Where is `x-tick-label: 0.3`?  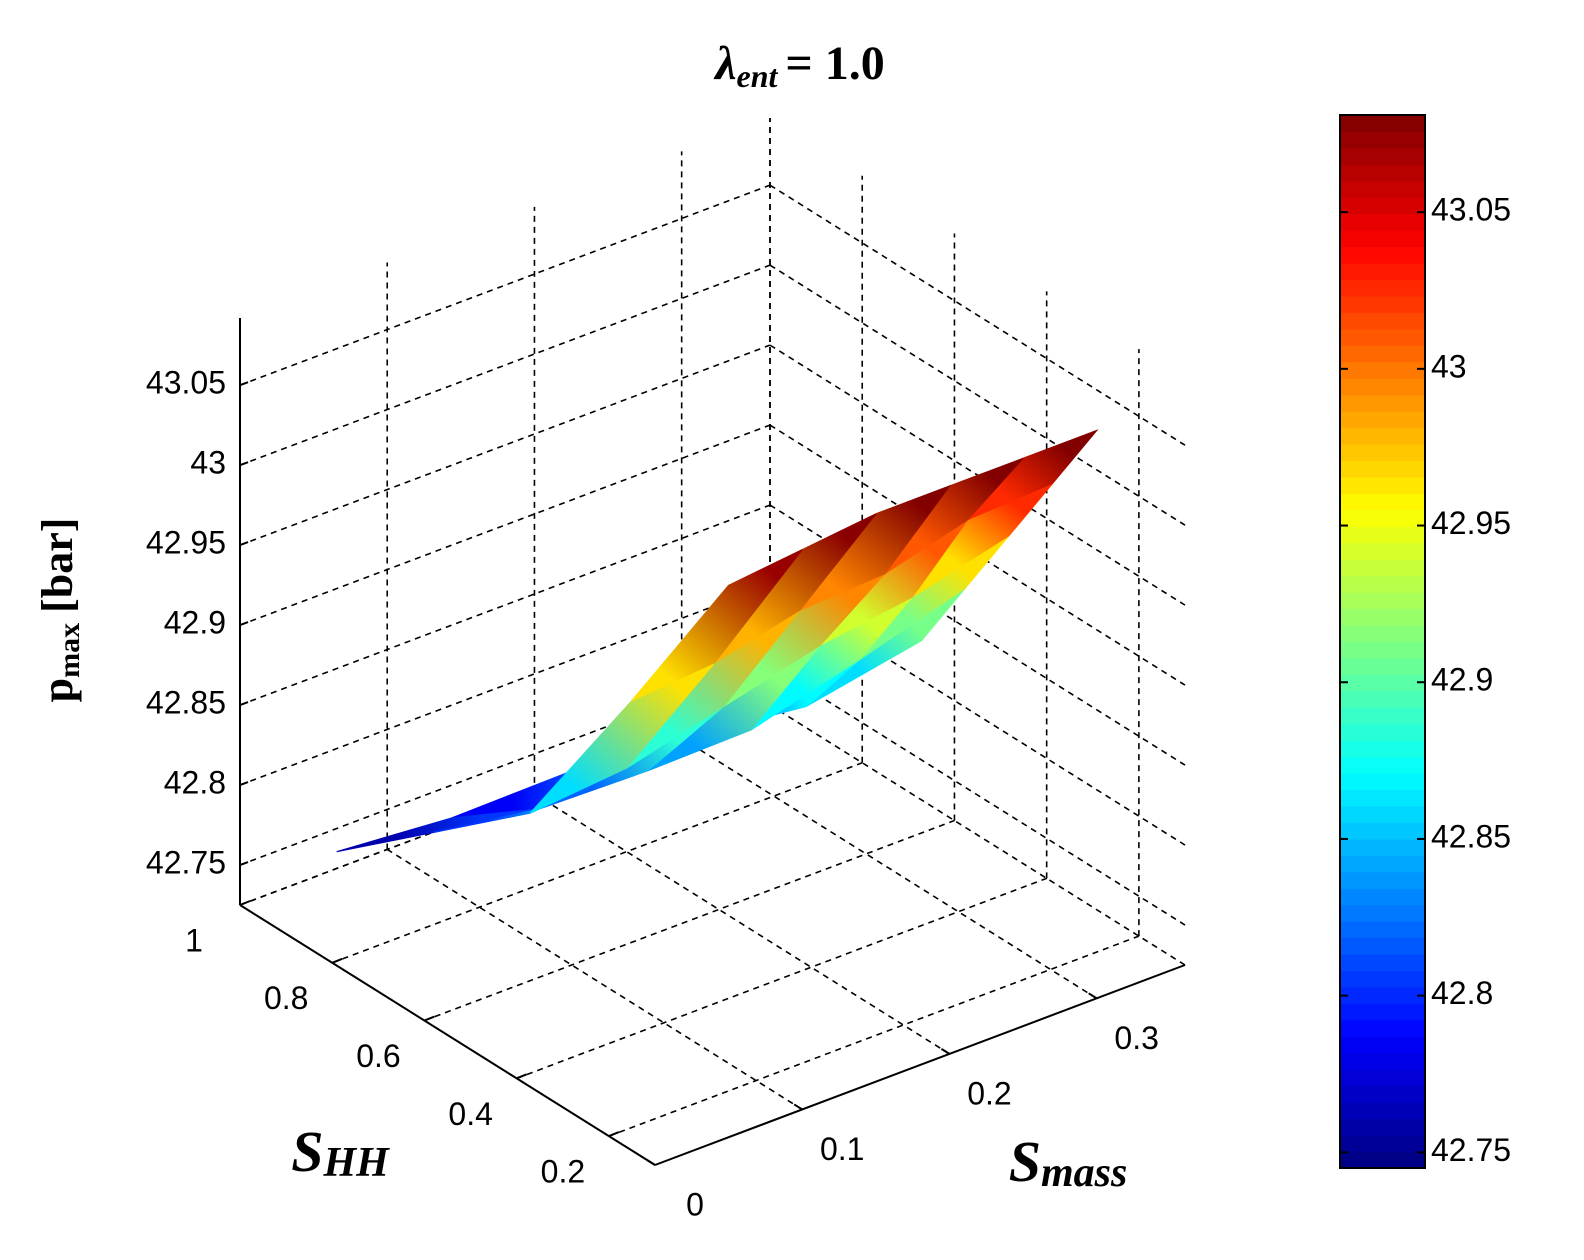
x-tick-label: 0.3 is located at coordinates (1136, 1038).